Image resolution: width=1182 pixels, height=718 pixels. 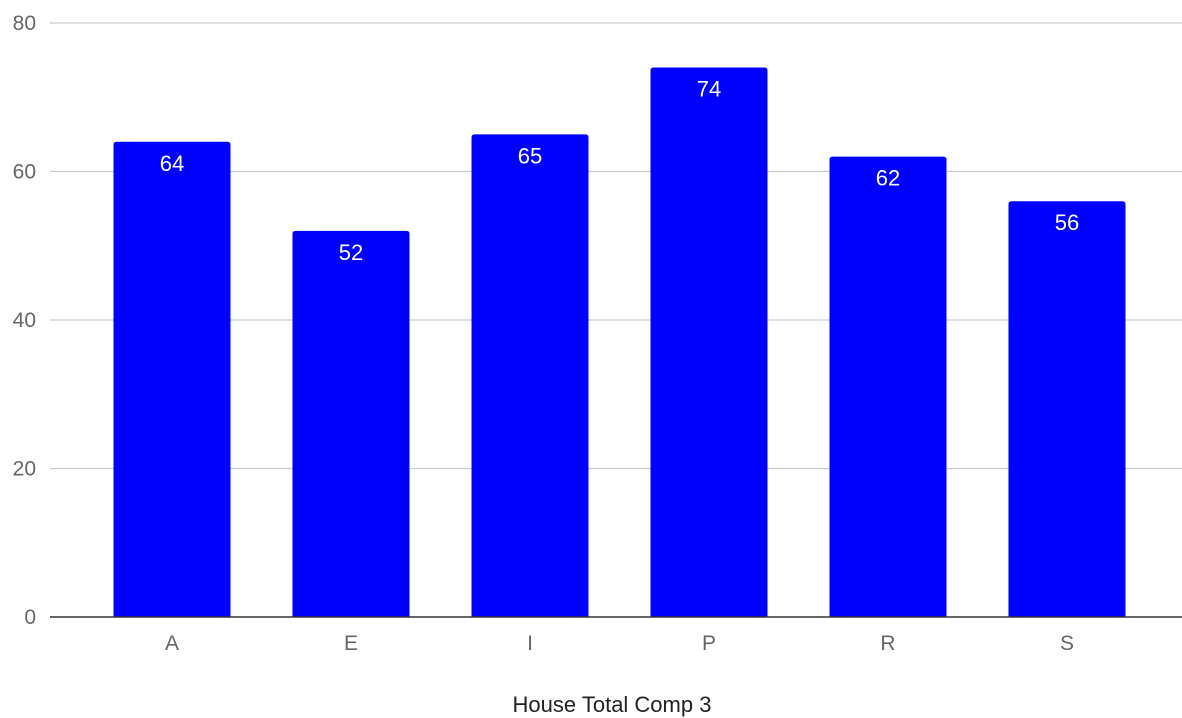 What do you see at coordinates (1067, 409) in the screenshot?
I see `bar-s` at bounding box center [1067, 409].